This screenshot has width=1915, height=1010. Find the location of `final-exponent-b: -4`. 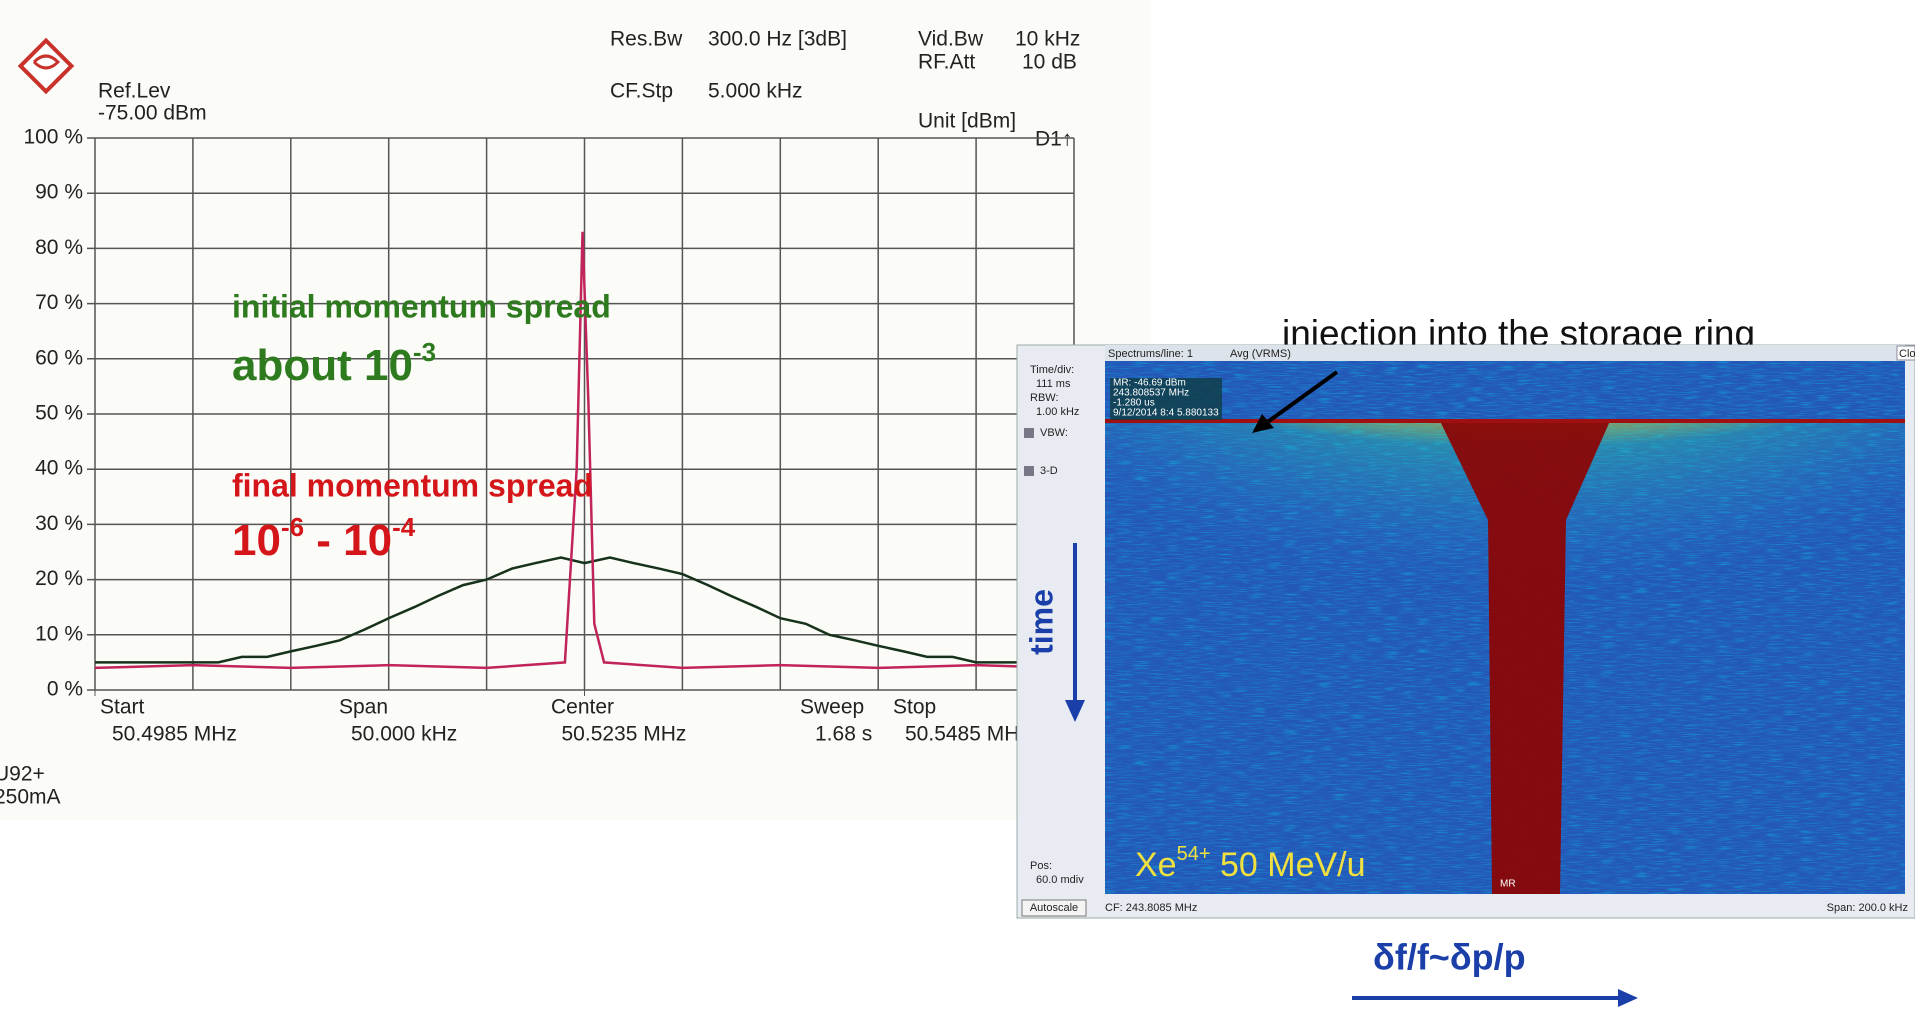

final-exponent-b: -4 is located at coordinates (404, 527).